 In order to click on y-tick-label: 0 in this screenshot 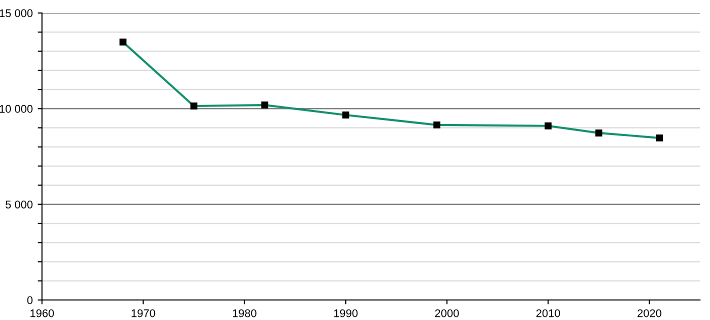, I will do `click(30, 300)`.